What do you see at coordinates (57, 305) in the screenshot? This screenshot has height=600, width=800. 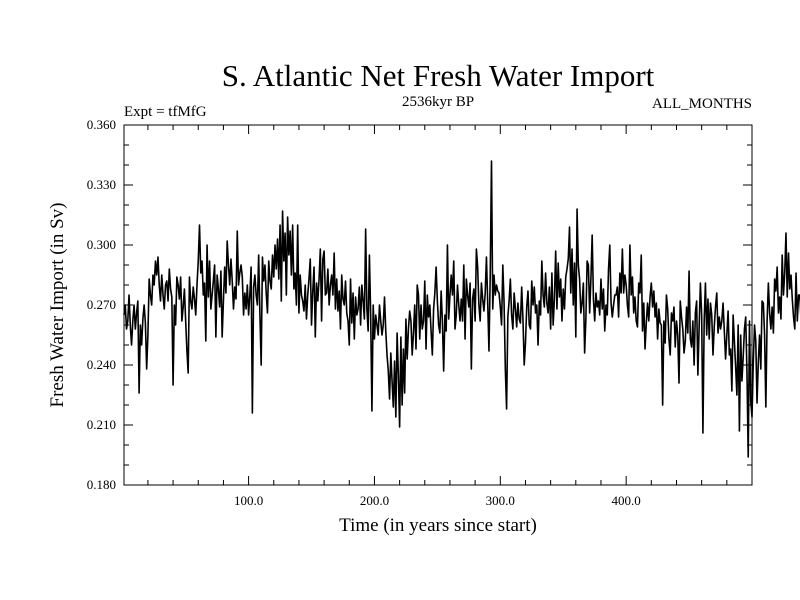 I see `y-axis-title: Fresh Water Import (in Sv)` at bounding box center [57, 305].